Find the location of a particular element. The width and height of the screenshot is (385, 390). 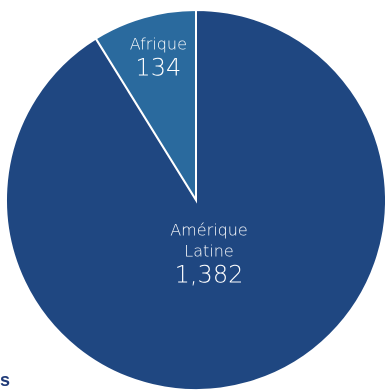

slice-label-1-line-0: Afrique is located at coordinates (158, 43).